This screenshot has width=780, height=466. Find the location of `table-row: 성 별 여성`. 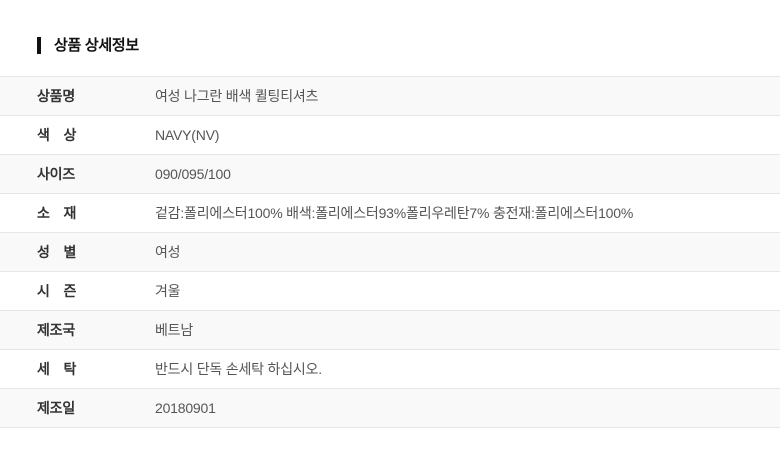

table-row: 성 별 여성 is located at coordinates (390, 252).